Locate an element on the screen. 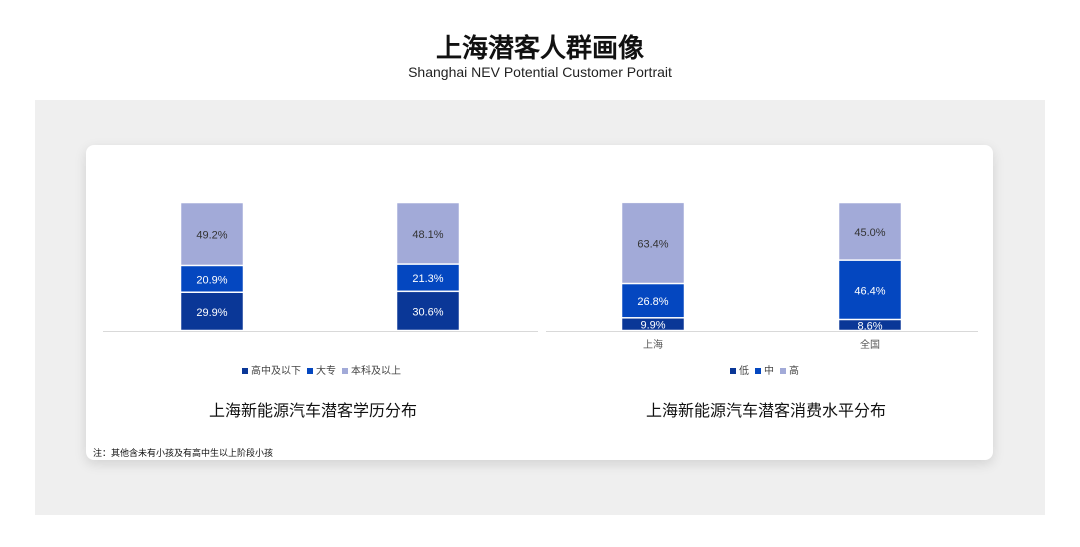  legend-label: 低 is located at coordinates (744, 371).